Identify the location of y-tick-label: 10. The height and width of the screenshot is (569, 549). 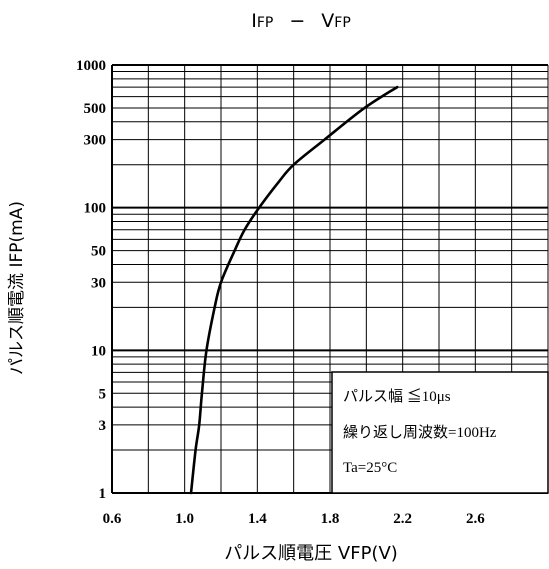
(98, 351).